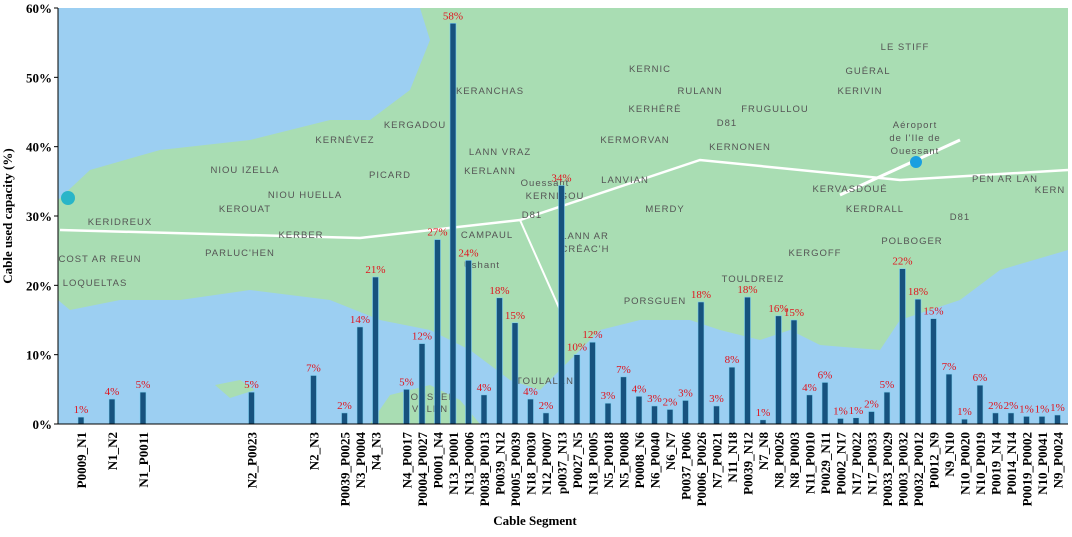  What do you see at coordinates (39, 8) in the screenshot?
I see `y-tick-label: 60%` at bounding box center [39, 8].